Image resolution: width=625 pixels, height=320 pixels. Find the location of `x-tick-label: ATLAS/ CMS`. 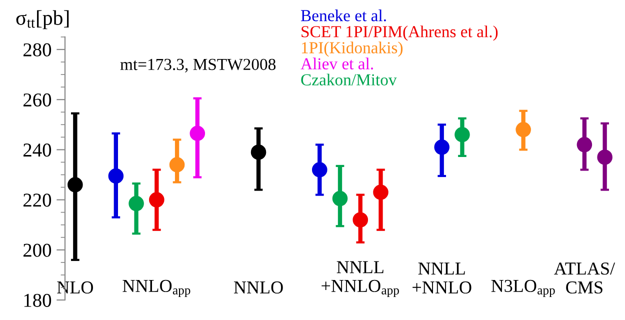

x-tick-label: ATLAS/ CMS is located at coordinates (585, 278).